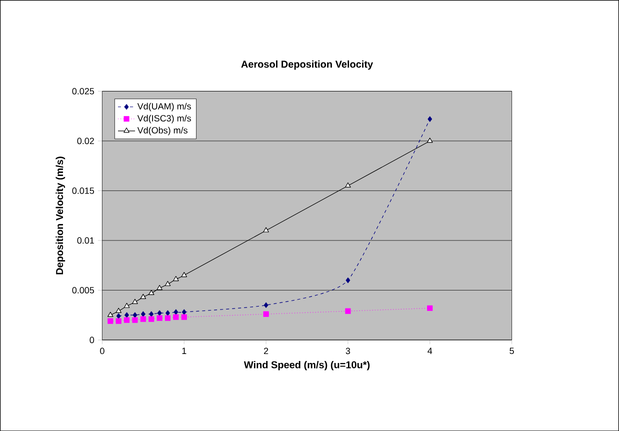 Image resolution: width=619 pixels, height=431 pixels. I want to click on x-tick-label: 2, so click(266, 351).